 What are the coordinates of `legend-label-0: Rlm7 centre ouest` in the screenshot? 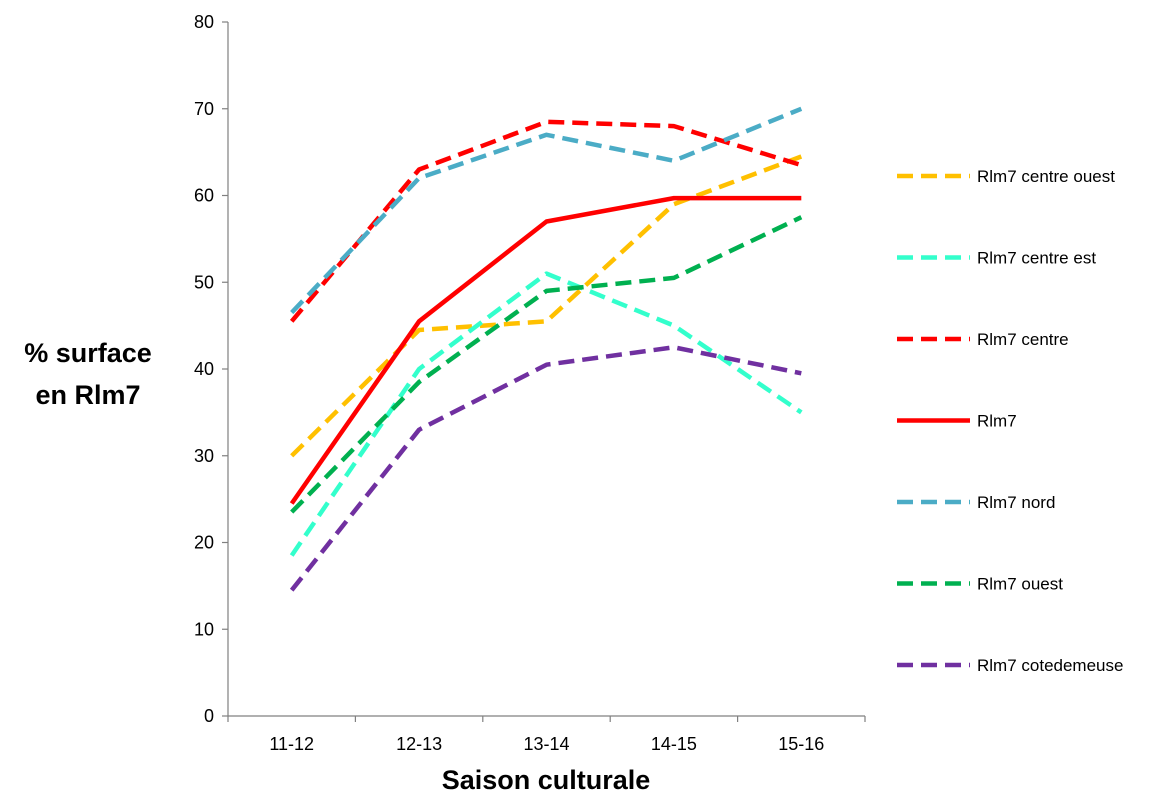 It's located at (1046, 176).